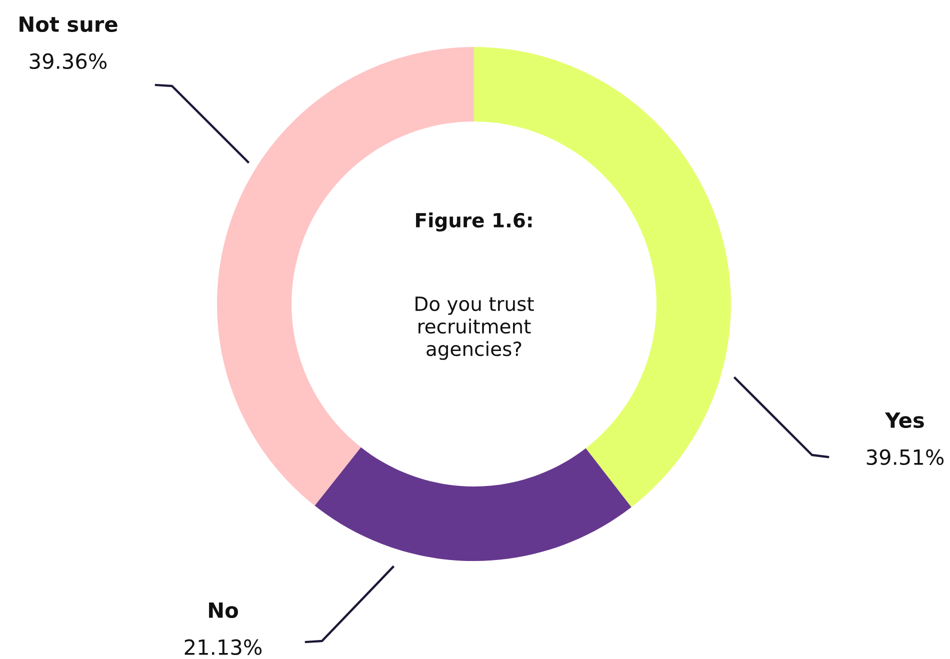 The image size is (950, 659). I want to click on donut-slice, so click(473, 504).